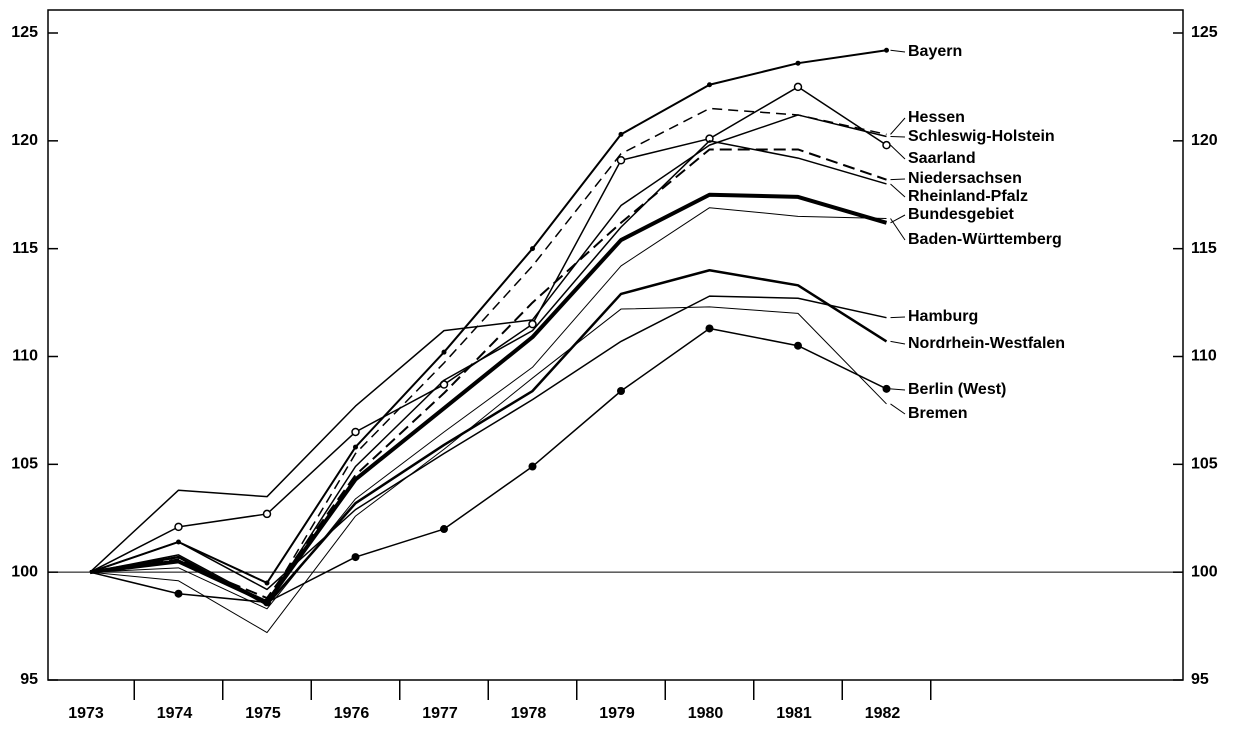 The width and height of the screenshot is (1239, 730). What do you see at coordinates (1204, 464) in the screenshot?
I see `y2-tick-label: 105` at bounding box center [1204, 464].